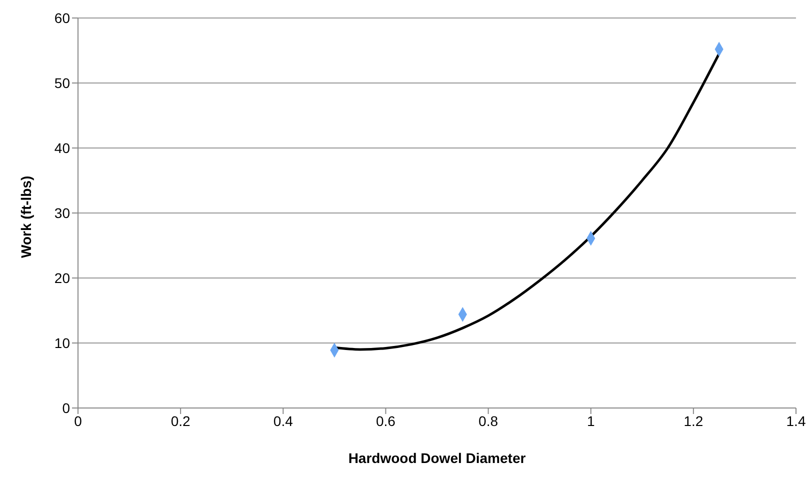  I want to click on y-tick-label: 30, so click(62, 212).